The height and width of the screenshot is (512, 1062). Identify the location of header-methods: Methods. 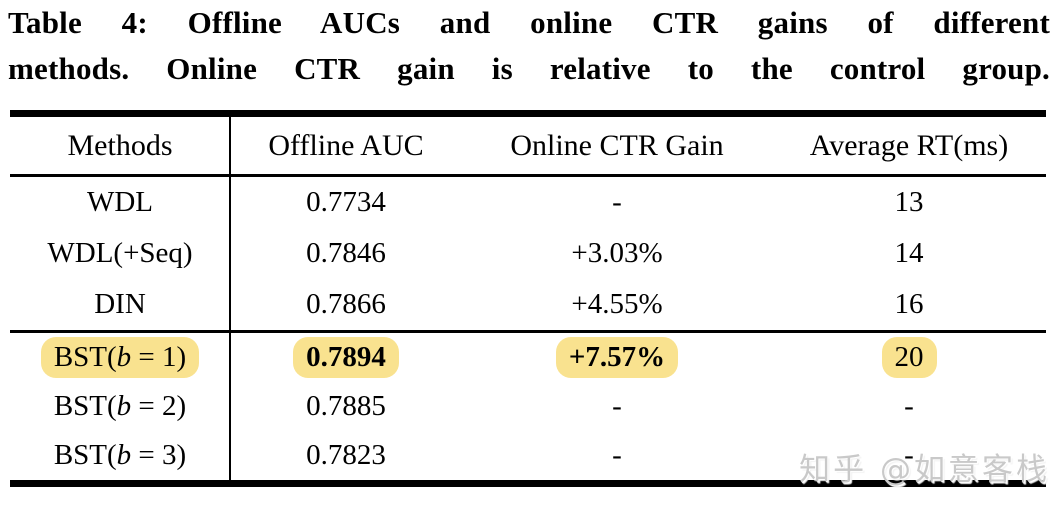
(120, 145).